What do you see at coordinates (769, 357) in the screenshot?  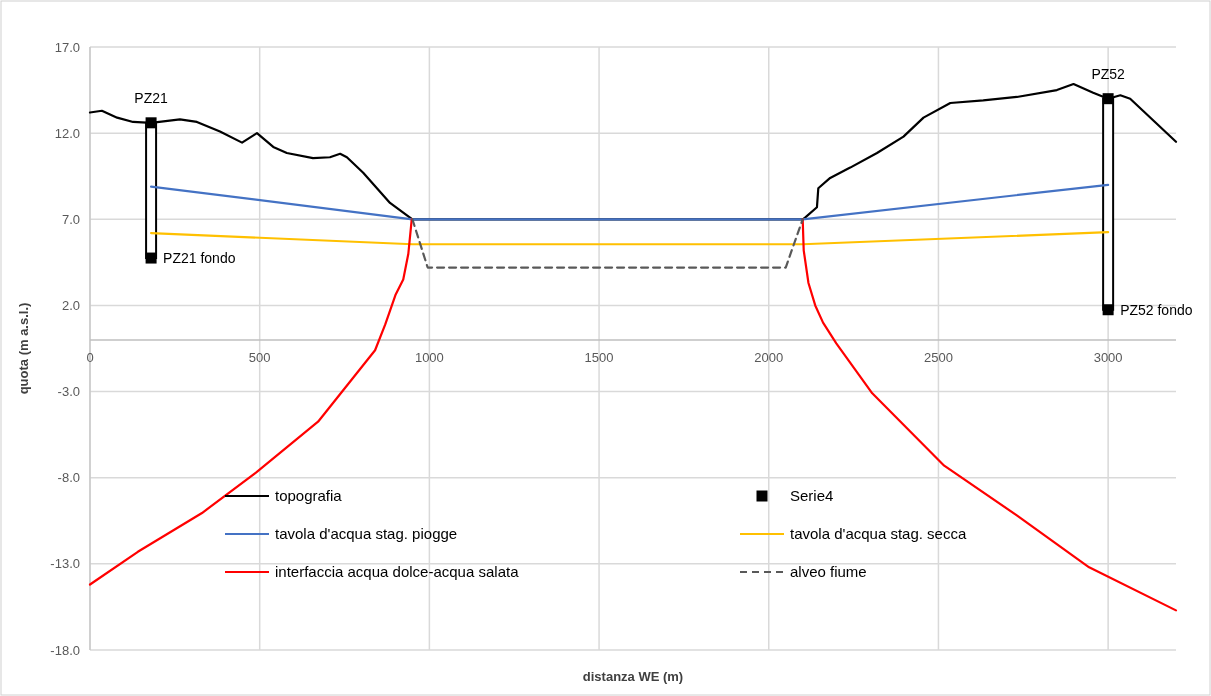 I see `x-tick-label: 2000` at bounding box center [769, 357].